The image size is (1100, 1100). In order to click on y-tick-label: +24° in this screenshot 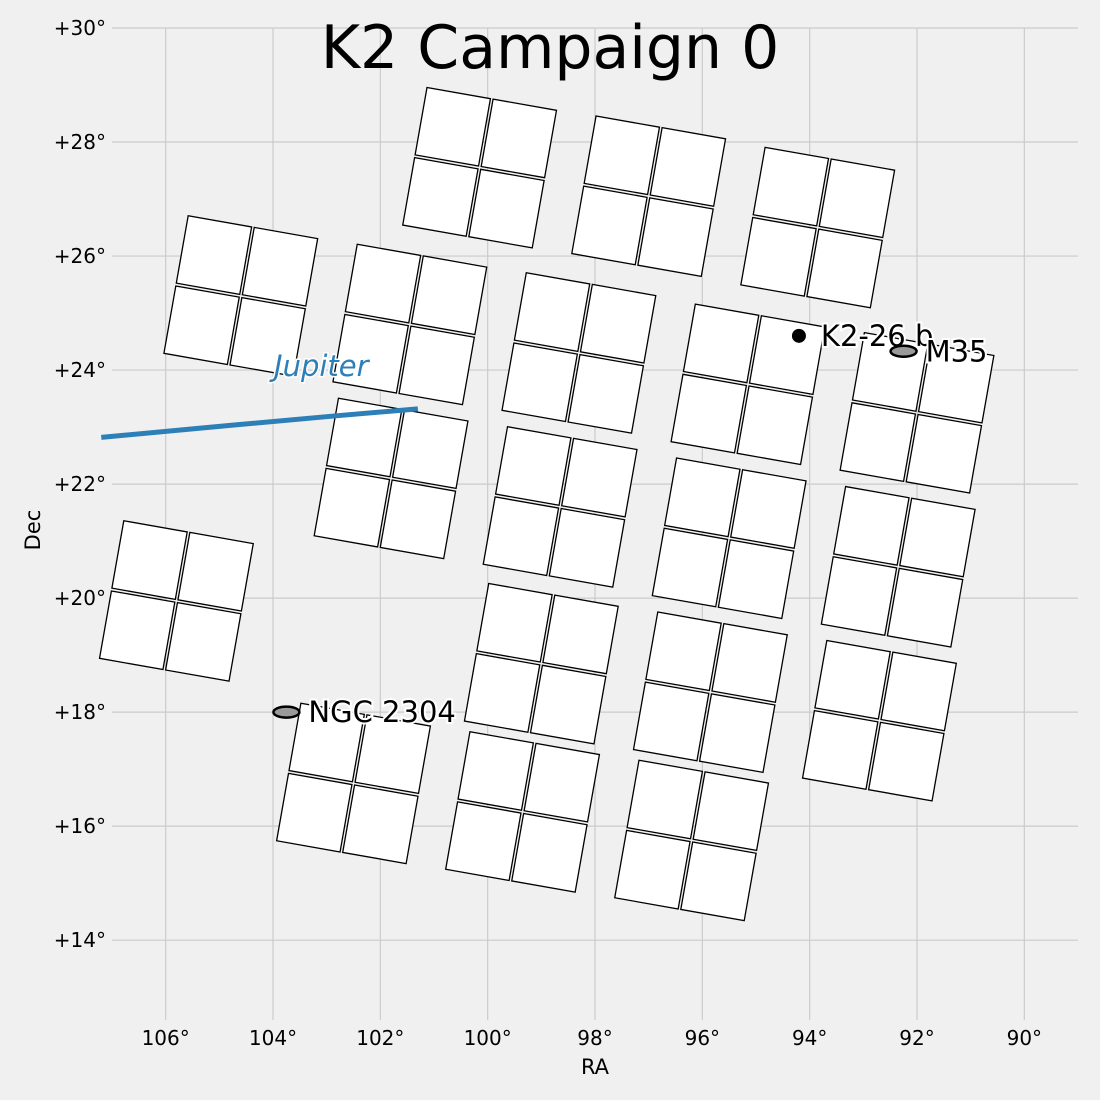, I will do `click(80, 370)`.